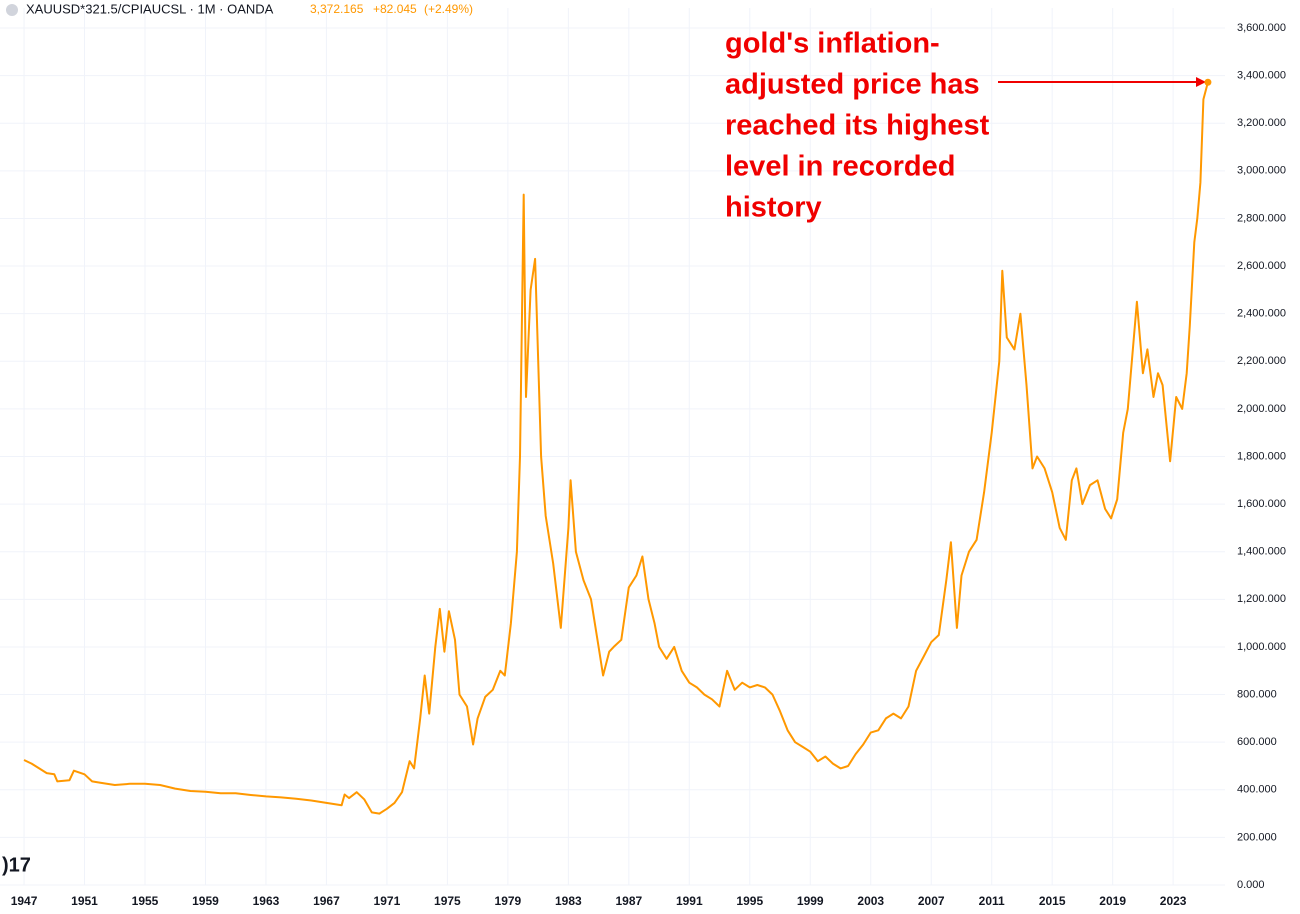  Describe the element at coordinates (1261, 123) in the screenshot. I see `y-tick-label: 3,200.000` at that location.